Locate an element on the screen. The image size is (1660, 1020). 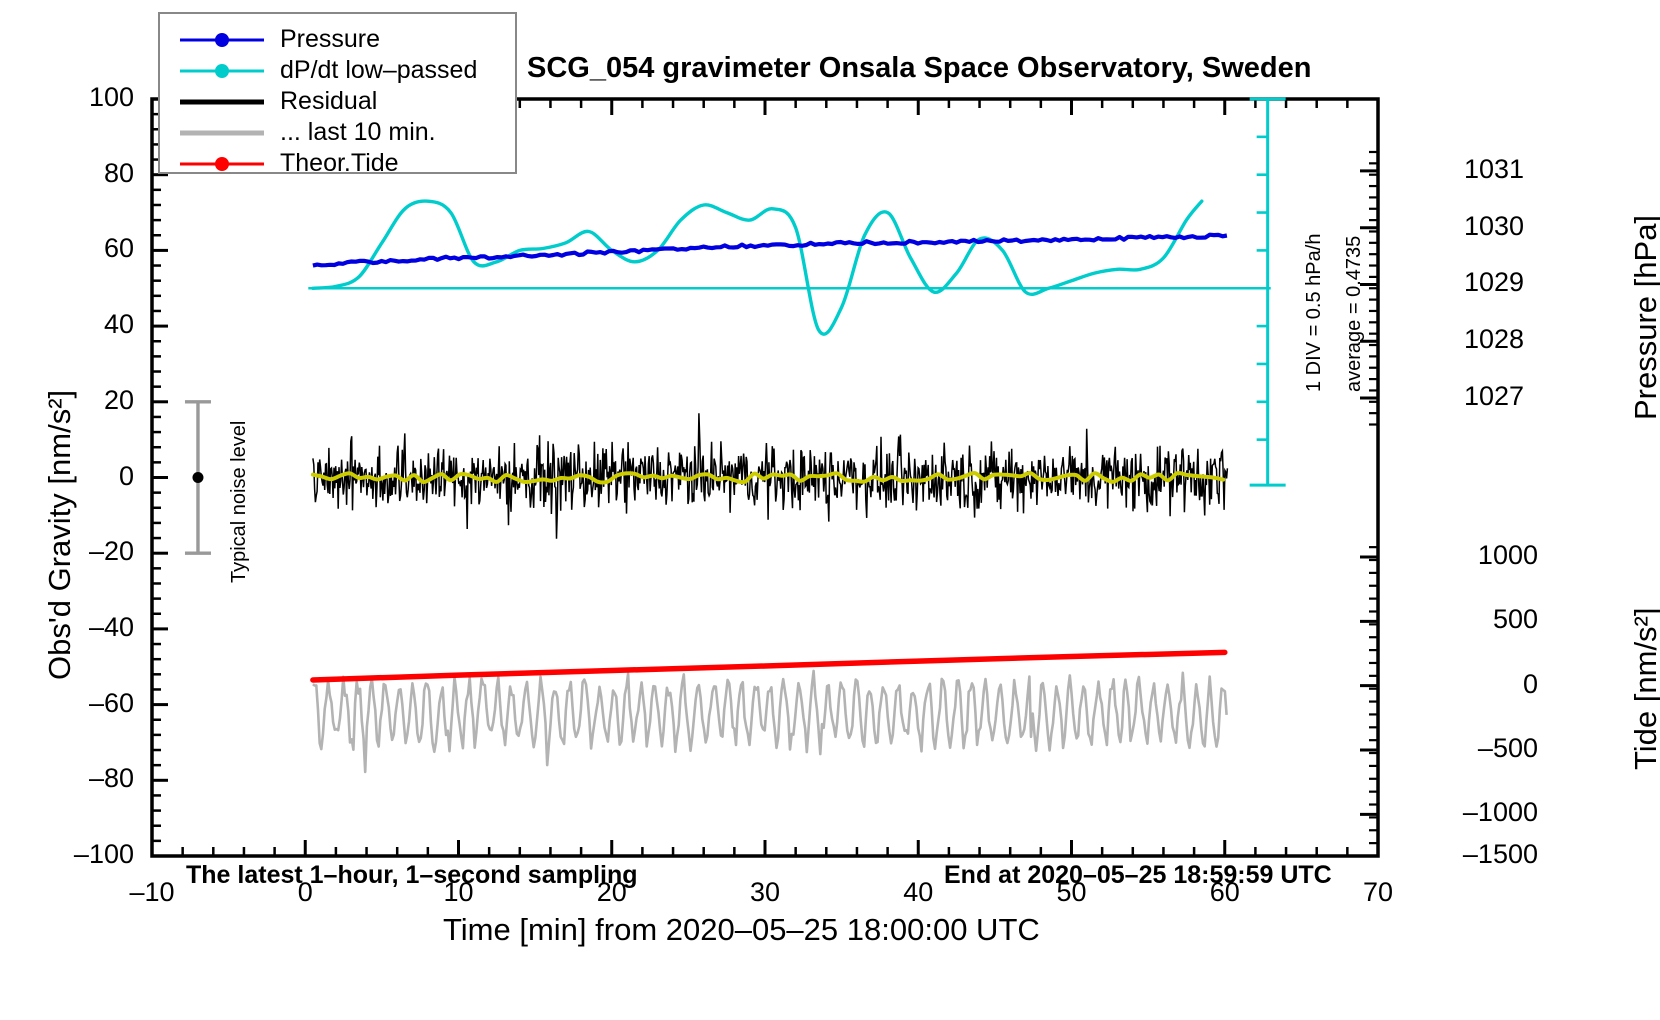
y-axis-title-text: Obs'd Gravity [nm/s²] is located at coordinates (59, 534).